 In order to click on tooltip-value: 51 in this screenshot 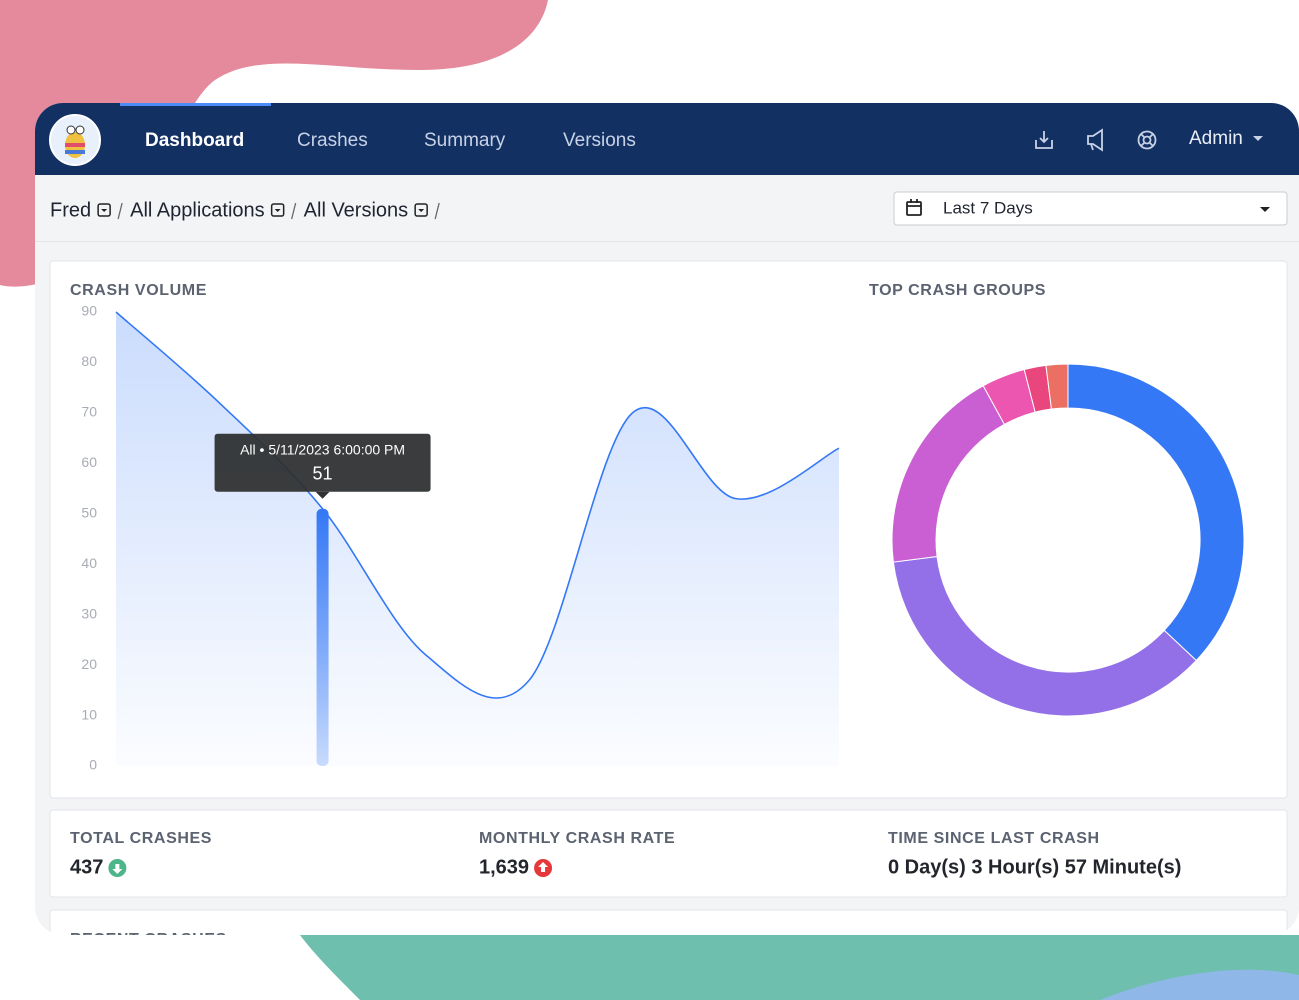, I will do `click(323, 473)`.